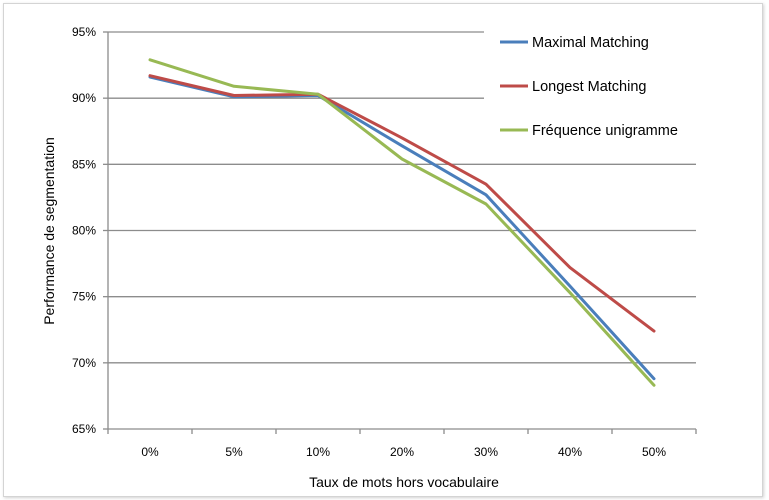 The image size is (769, 500). I want to click on x-tick-label: 40%, so click(570, 452).